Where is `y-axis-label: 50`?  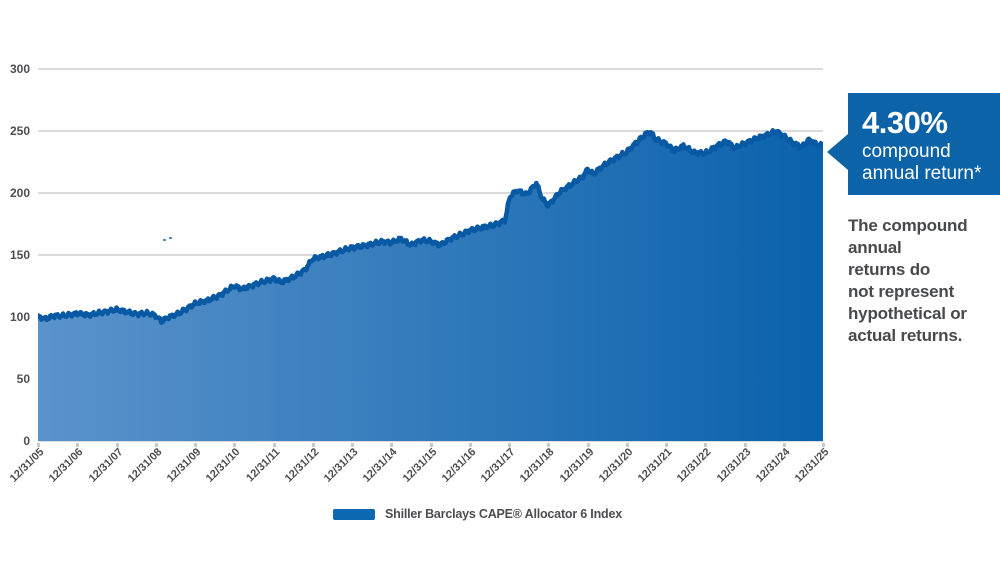
y-axis-label: 50 is located at coordinates (23, 379).